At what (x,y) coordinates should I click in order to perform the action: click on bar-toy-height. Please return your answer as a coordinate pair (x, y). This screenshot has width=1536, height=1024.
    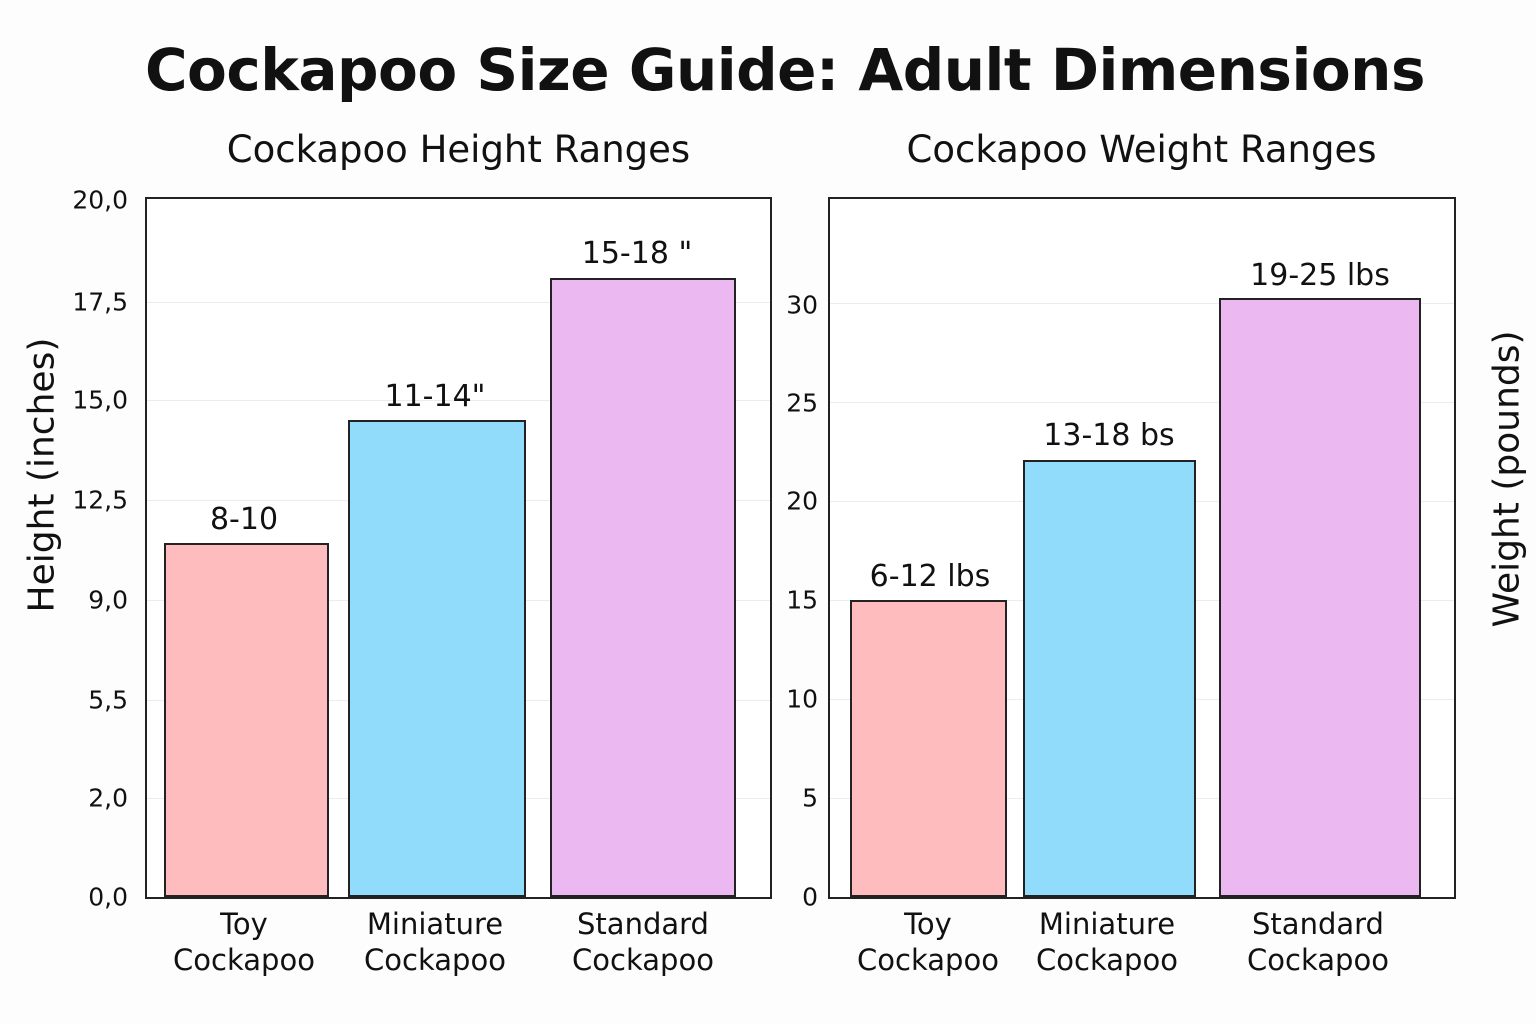
    Looking at the image, I should click on (246, 720).